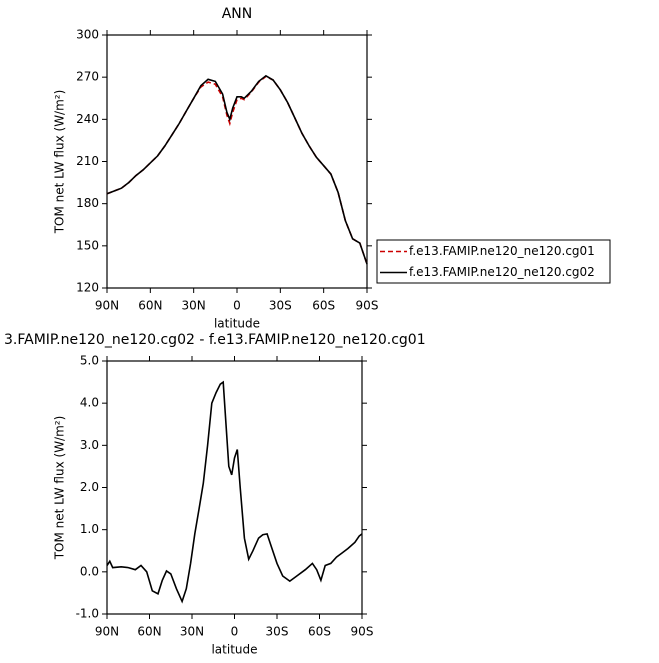 Image resolution: width=659 pixels, height=663 pixels. I want to click on legend-box, so click(493, 261).